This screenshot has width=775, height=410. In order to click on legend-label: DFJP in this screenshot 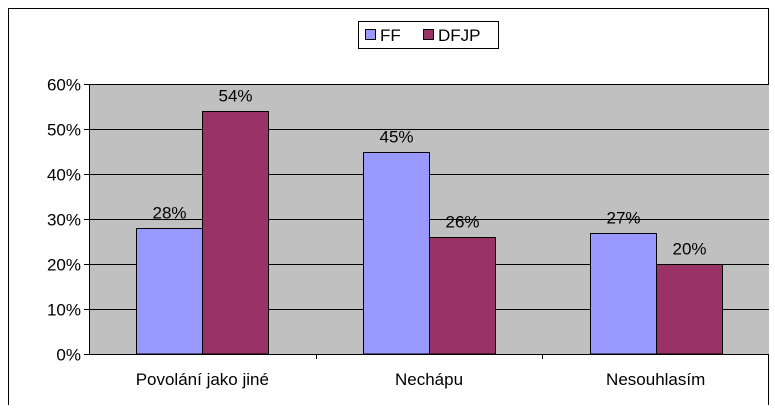, I will do `click(459, 35)`.